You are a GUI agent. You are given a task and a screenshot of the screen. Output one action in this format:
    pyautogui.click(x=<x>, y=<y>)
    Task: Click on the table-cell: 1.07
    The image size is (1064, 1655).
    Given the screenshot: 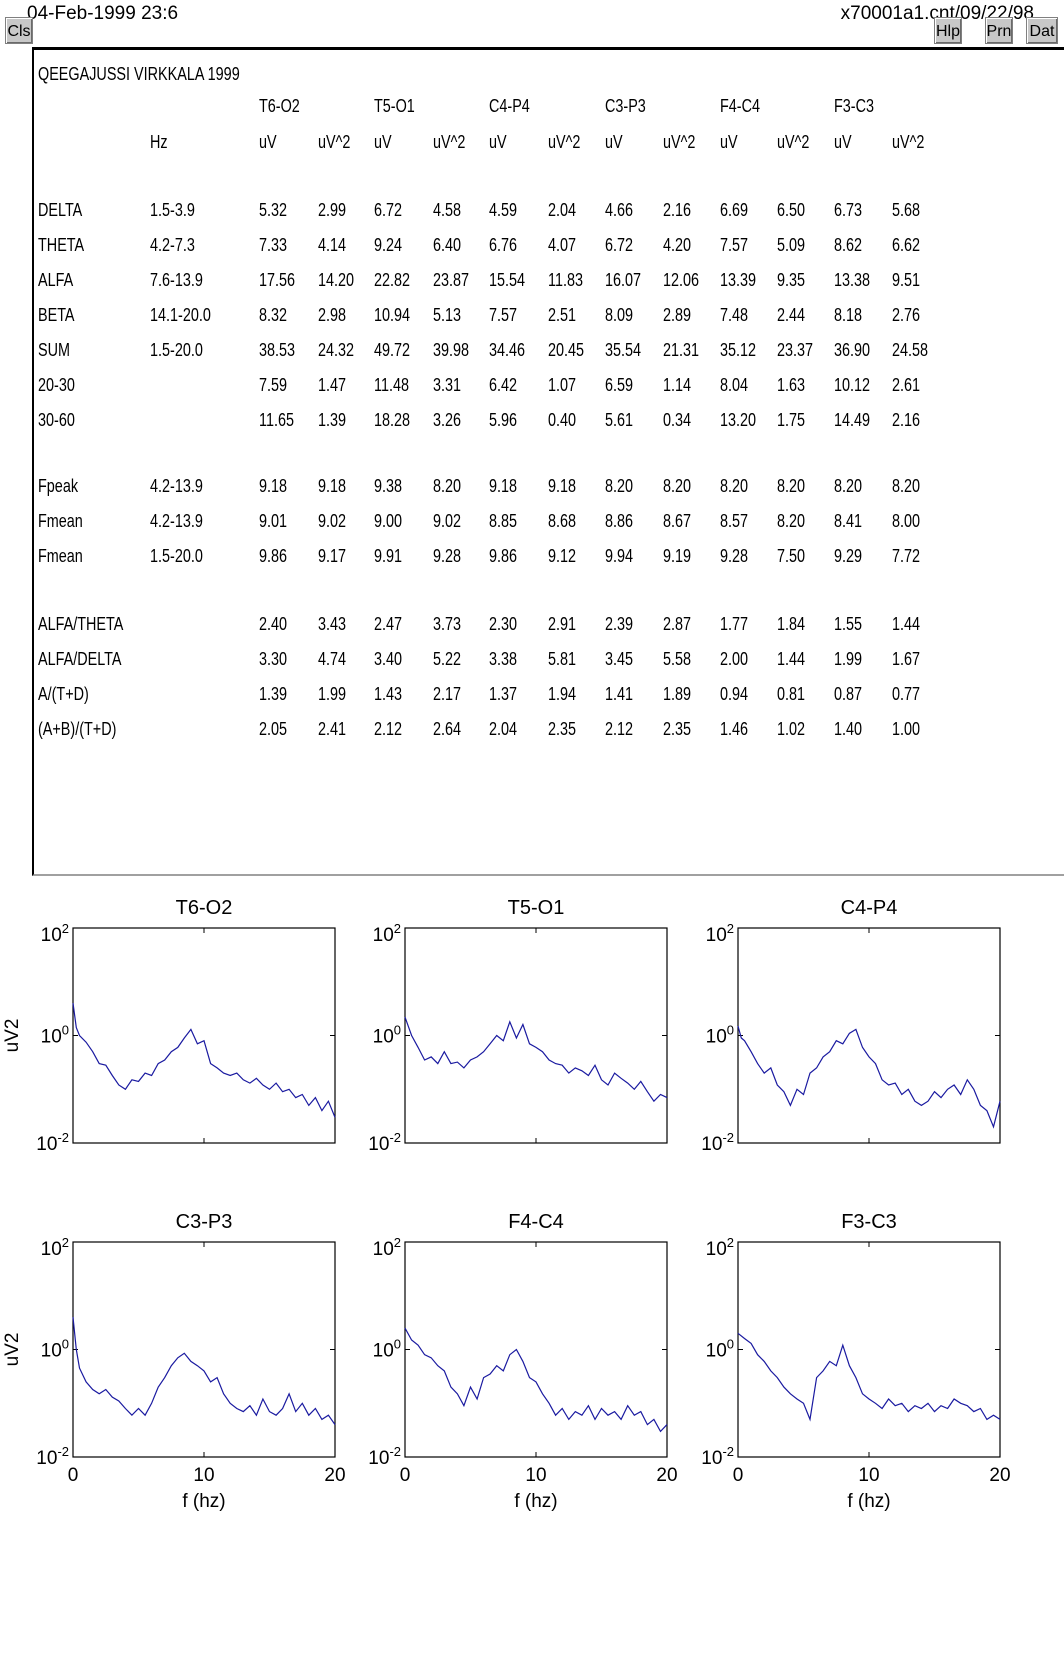 What is the action you would take?
    pyautogui.click(x=562, y=385)
    